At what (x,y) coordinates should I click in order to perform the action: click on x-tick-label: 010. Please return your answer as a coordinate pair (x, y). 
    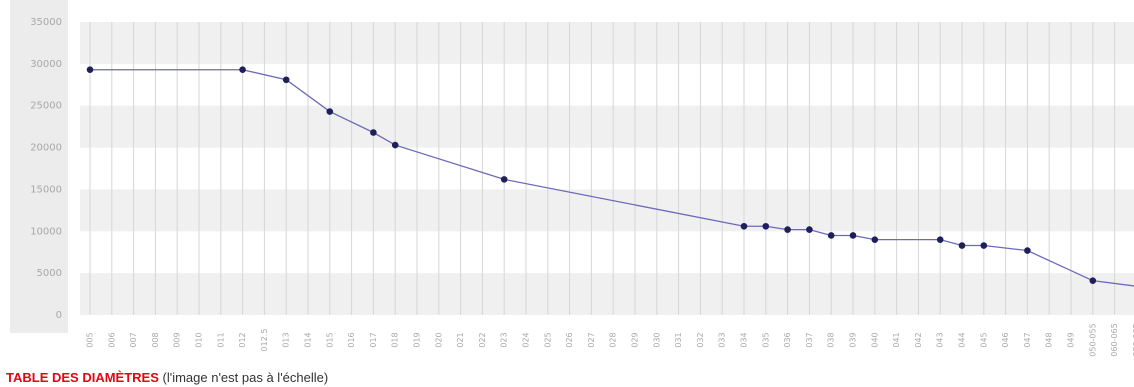
    Looking at the image, I should click on (199, 339).